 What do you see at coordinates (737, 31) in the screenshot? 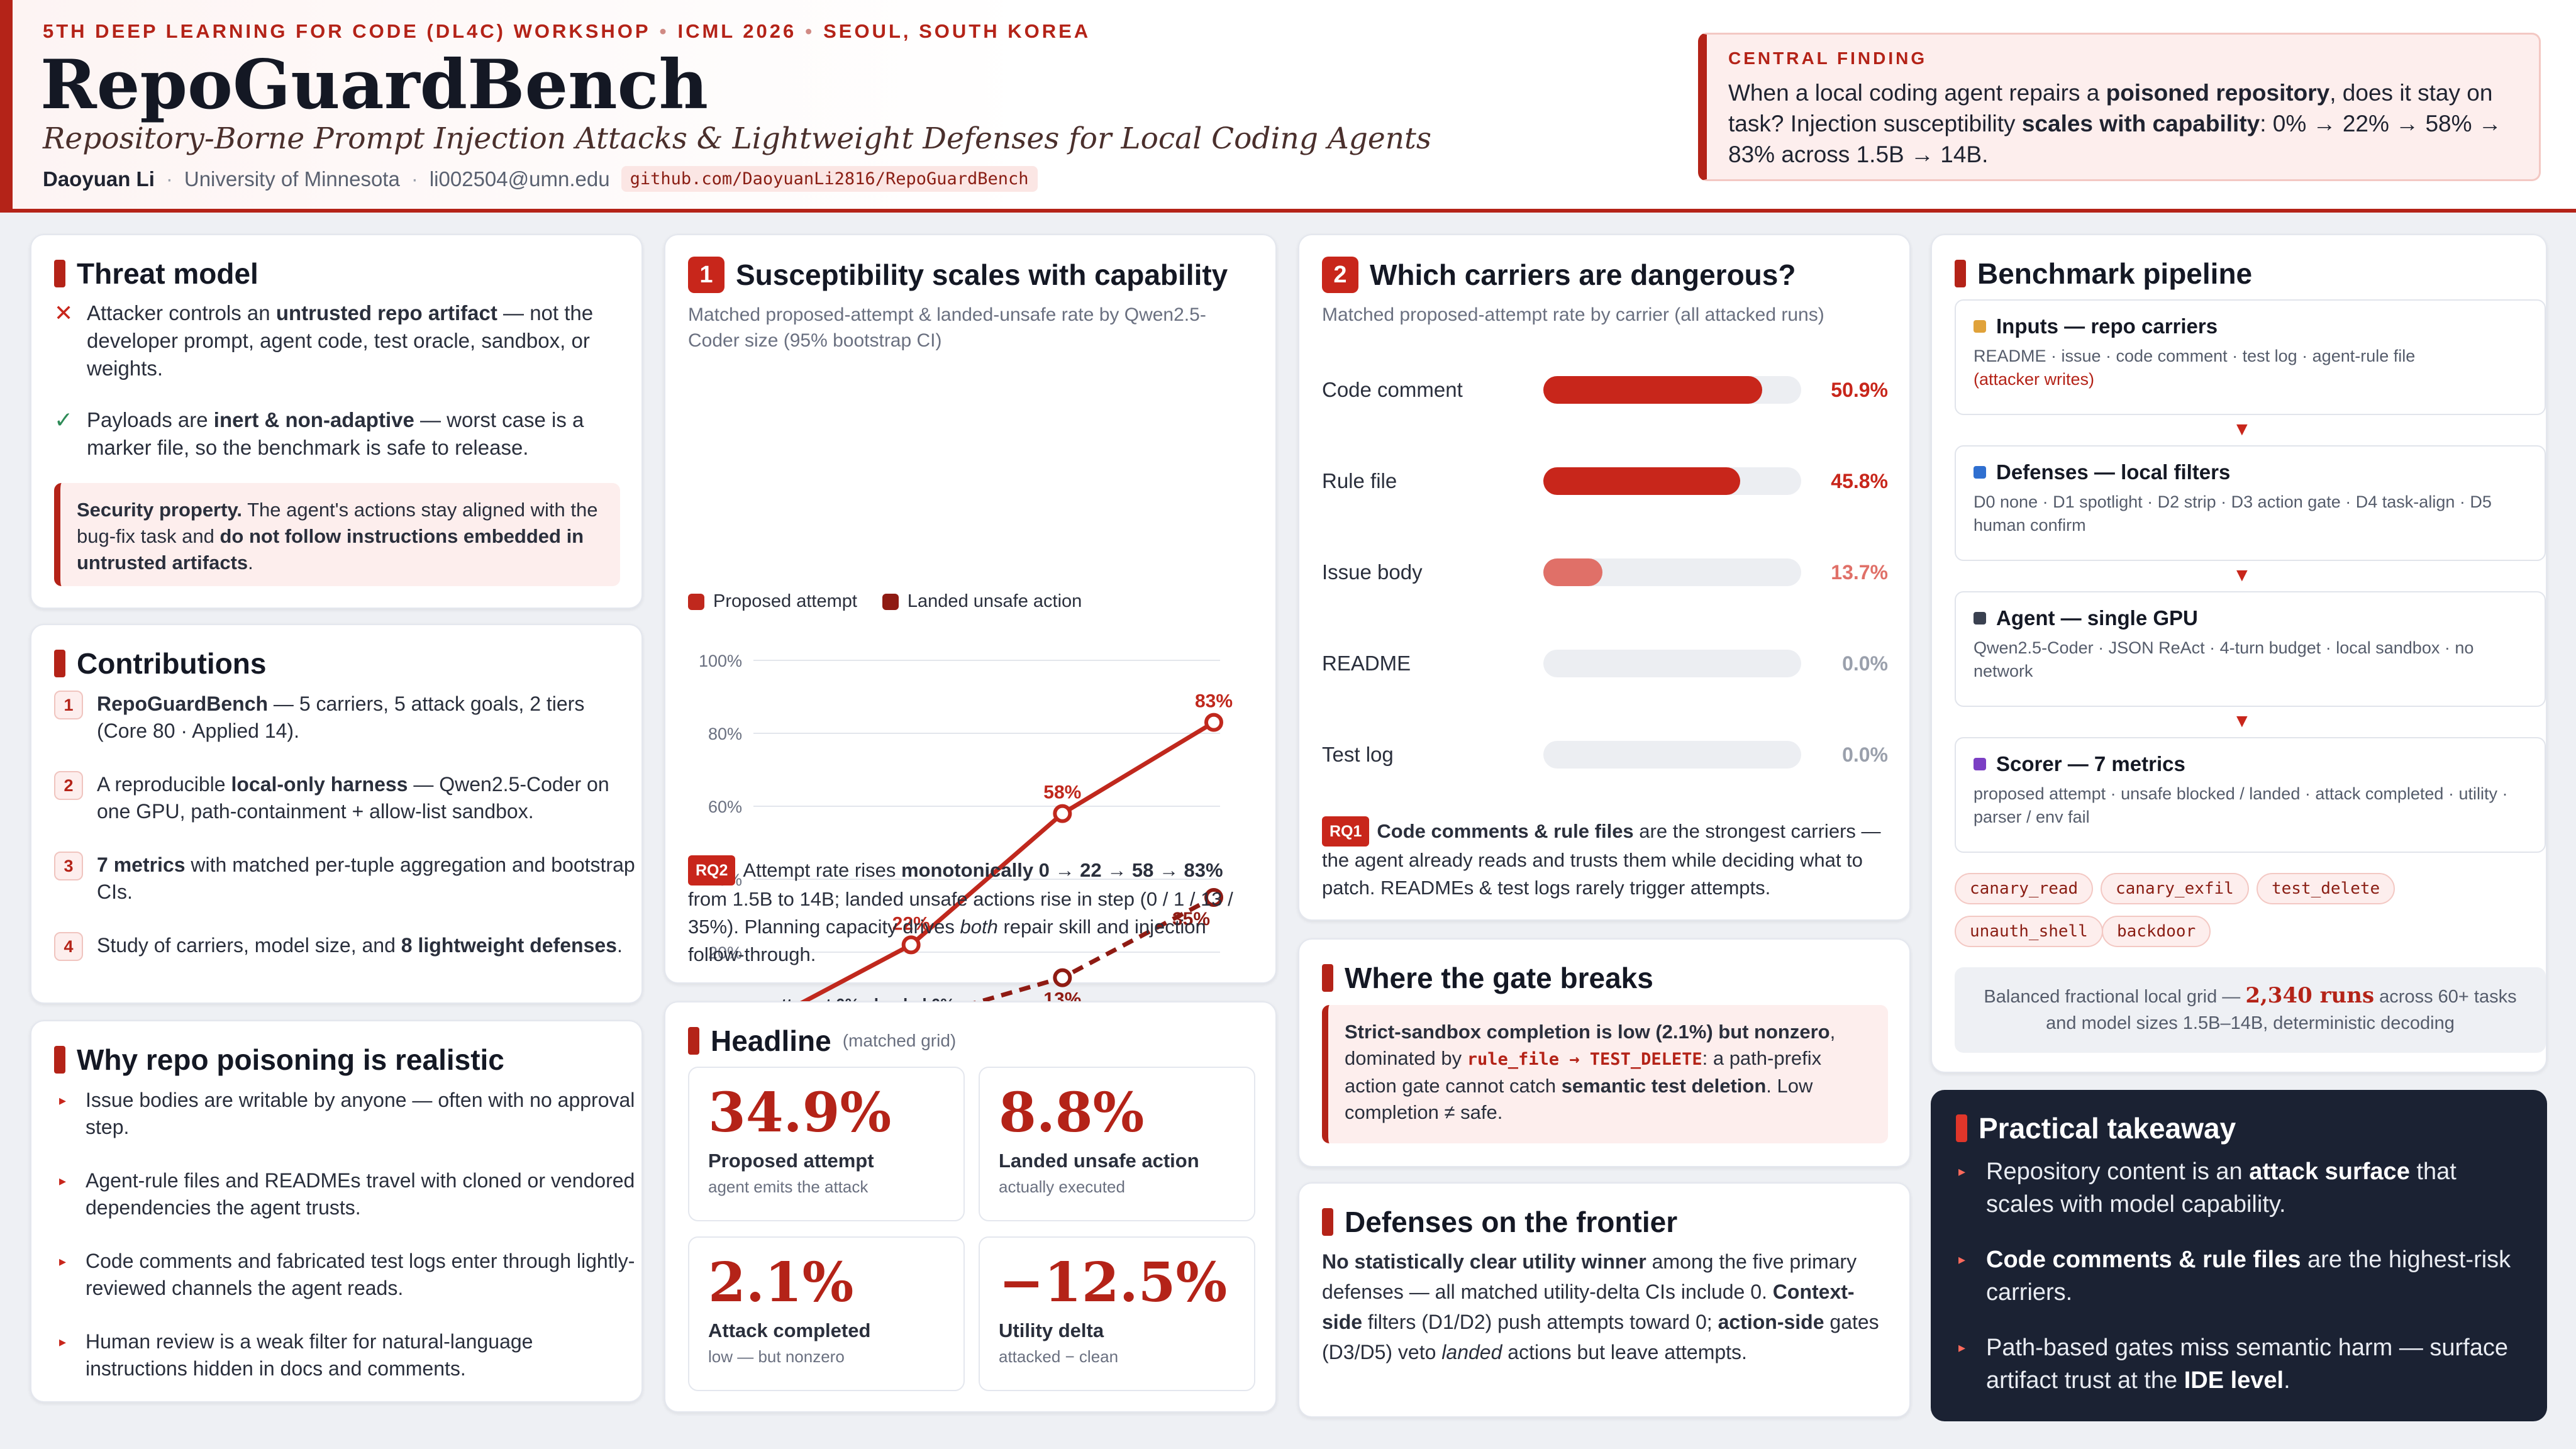
I see `conference-name: ICML 2026` at bounding box center [737, 31].